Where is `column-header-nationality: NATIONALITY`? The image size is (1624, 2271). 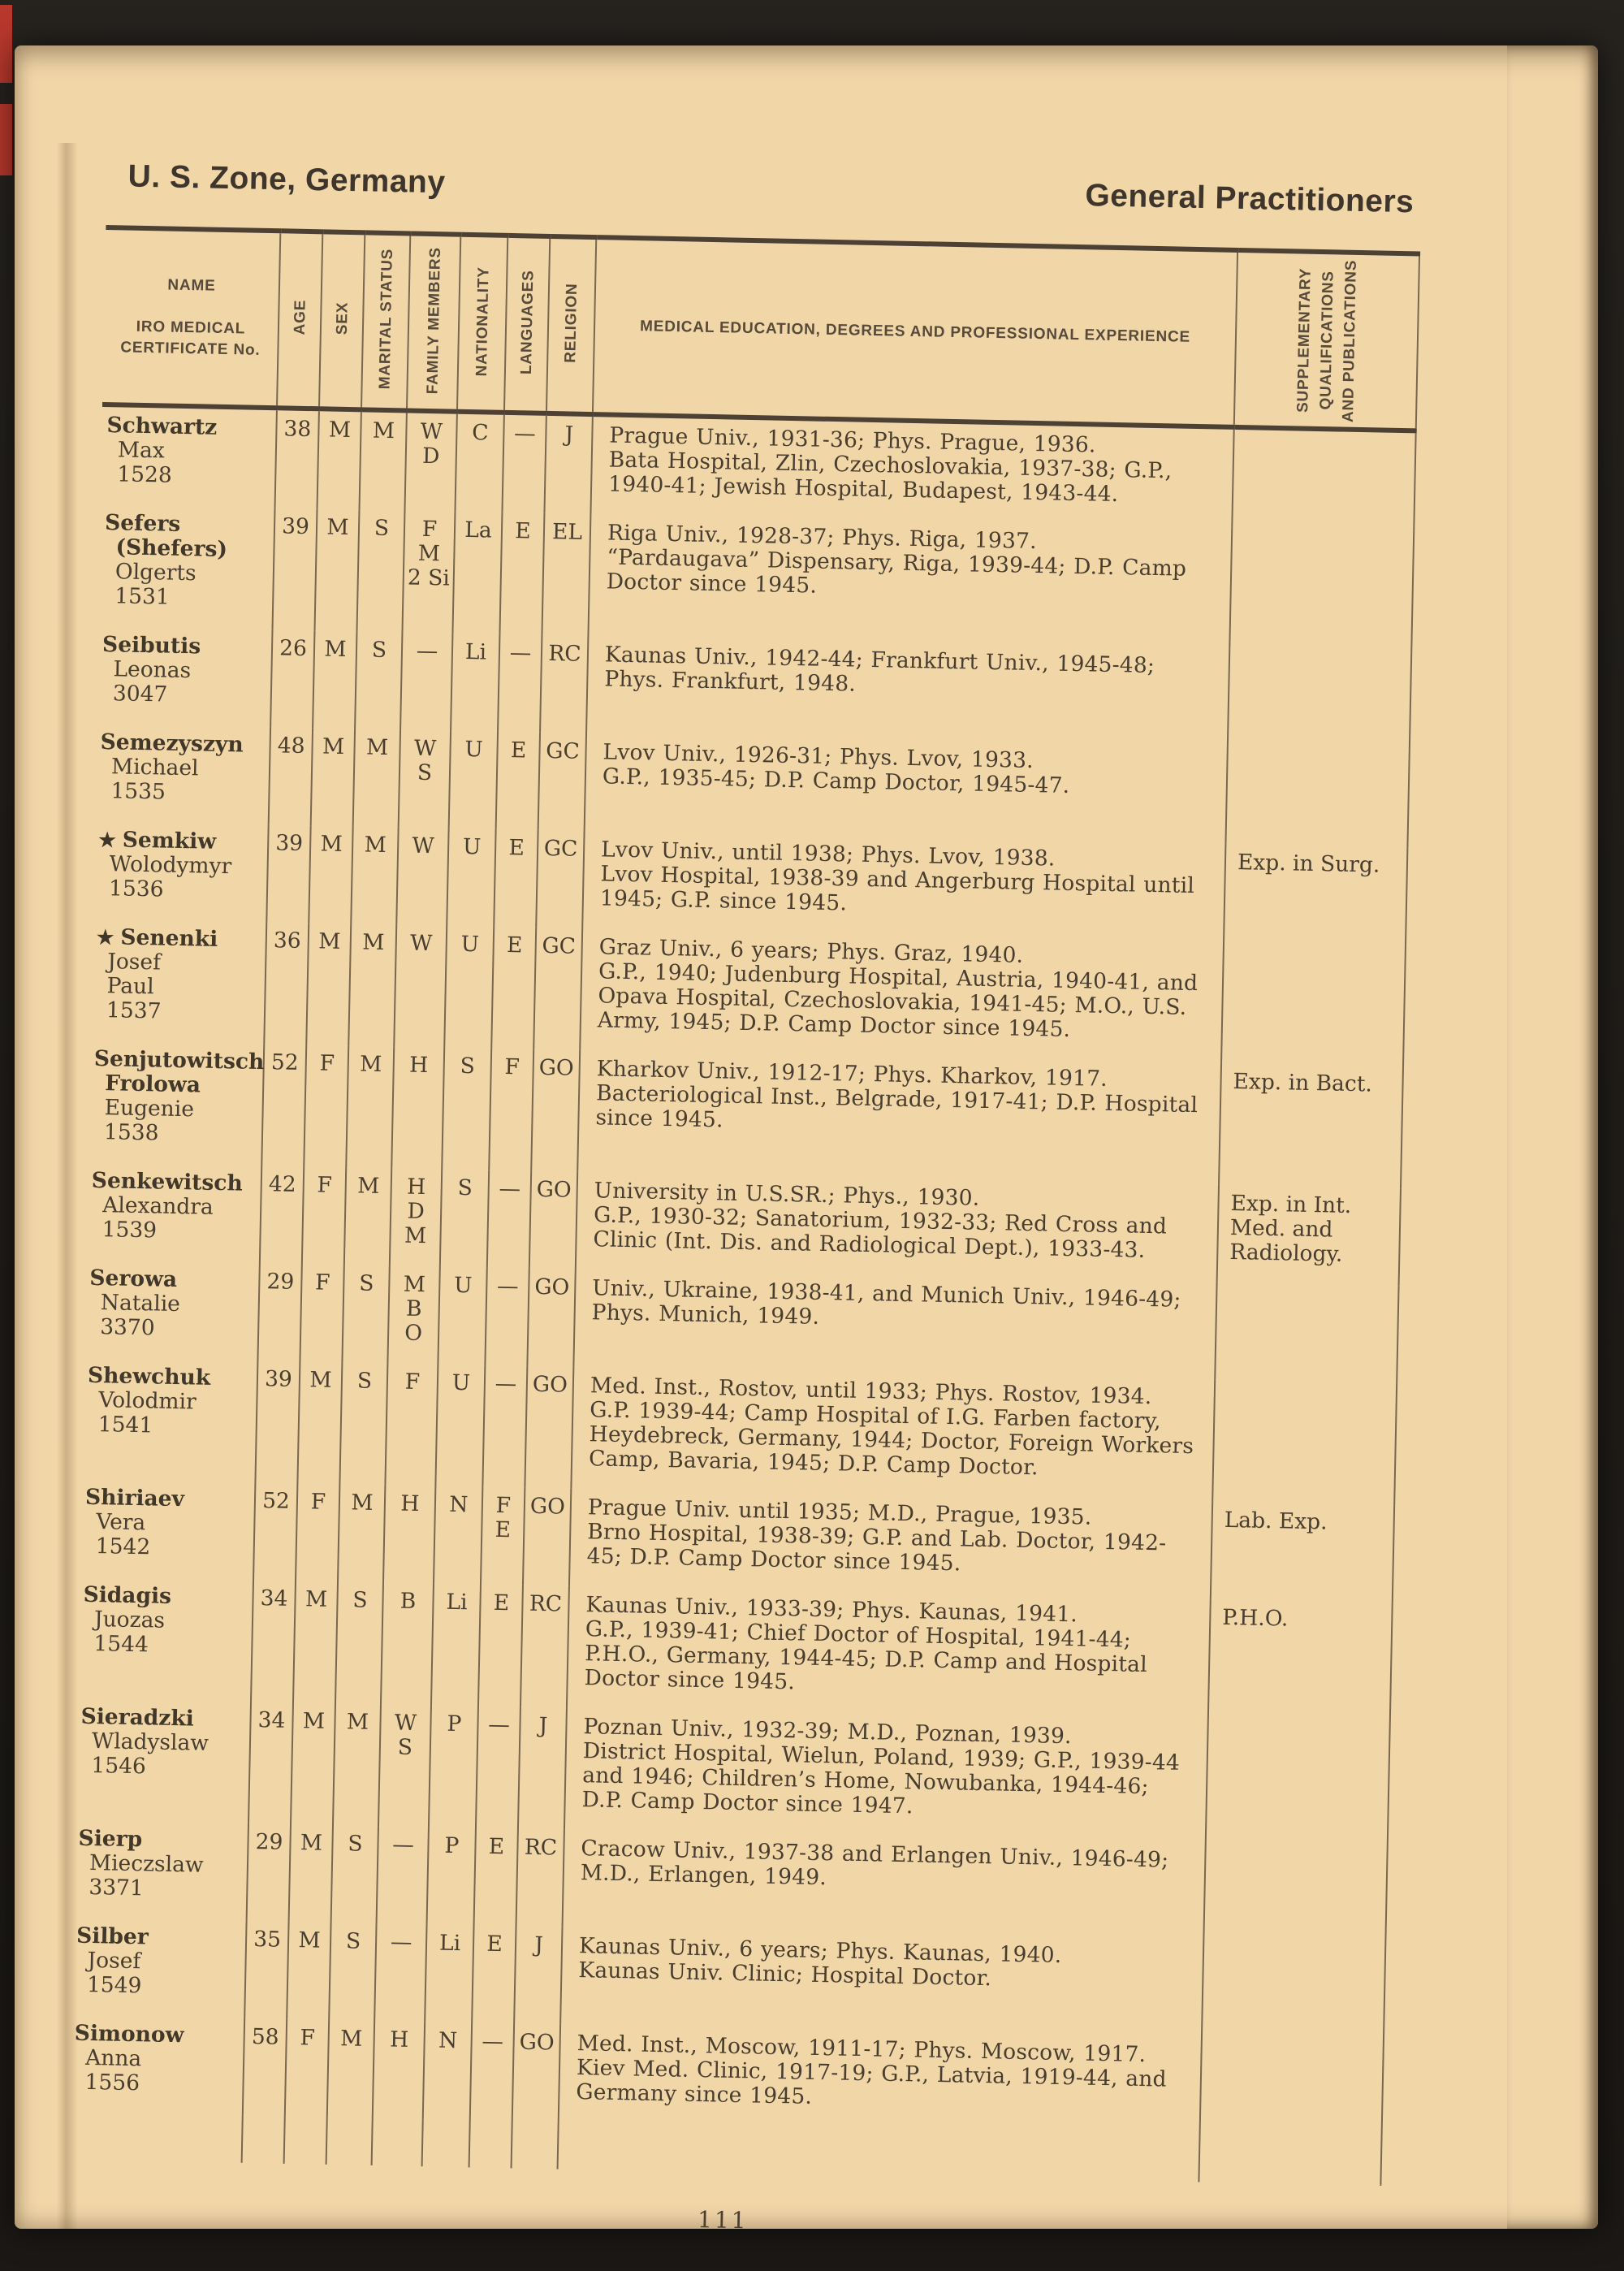
column-header-nationality: NATIONALITY is located at coordinates (482, 324).